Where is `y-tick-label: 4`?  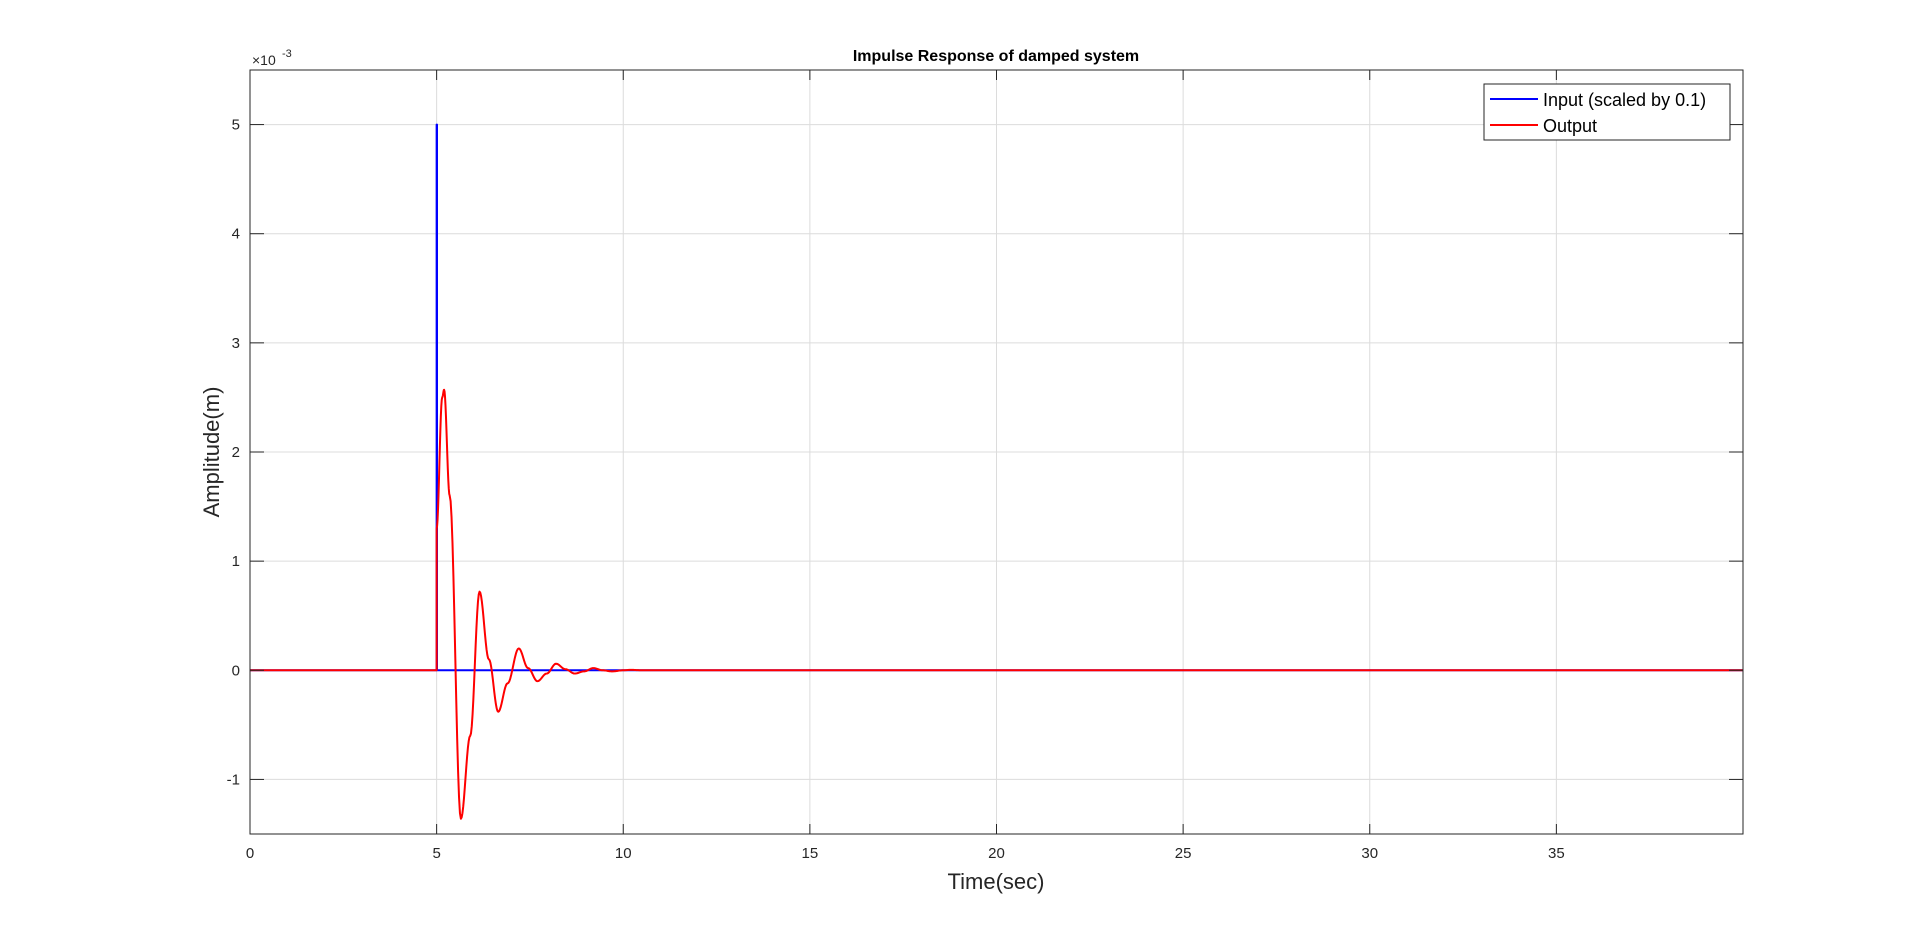 y-tick-label: 4 is located at coordinates (236, 234).